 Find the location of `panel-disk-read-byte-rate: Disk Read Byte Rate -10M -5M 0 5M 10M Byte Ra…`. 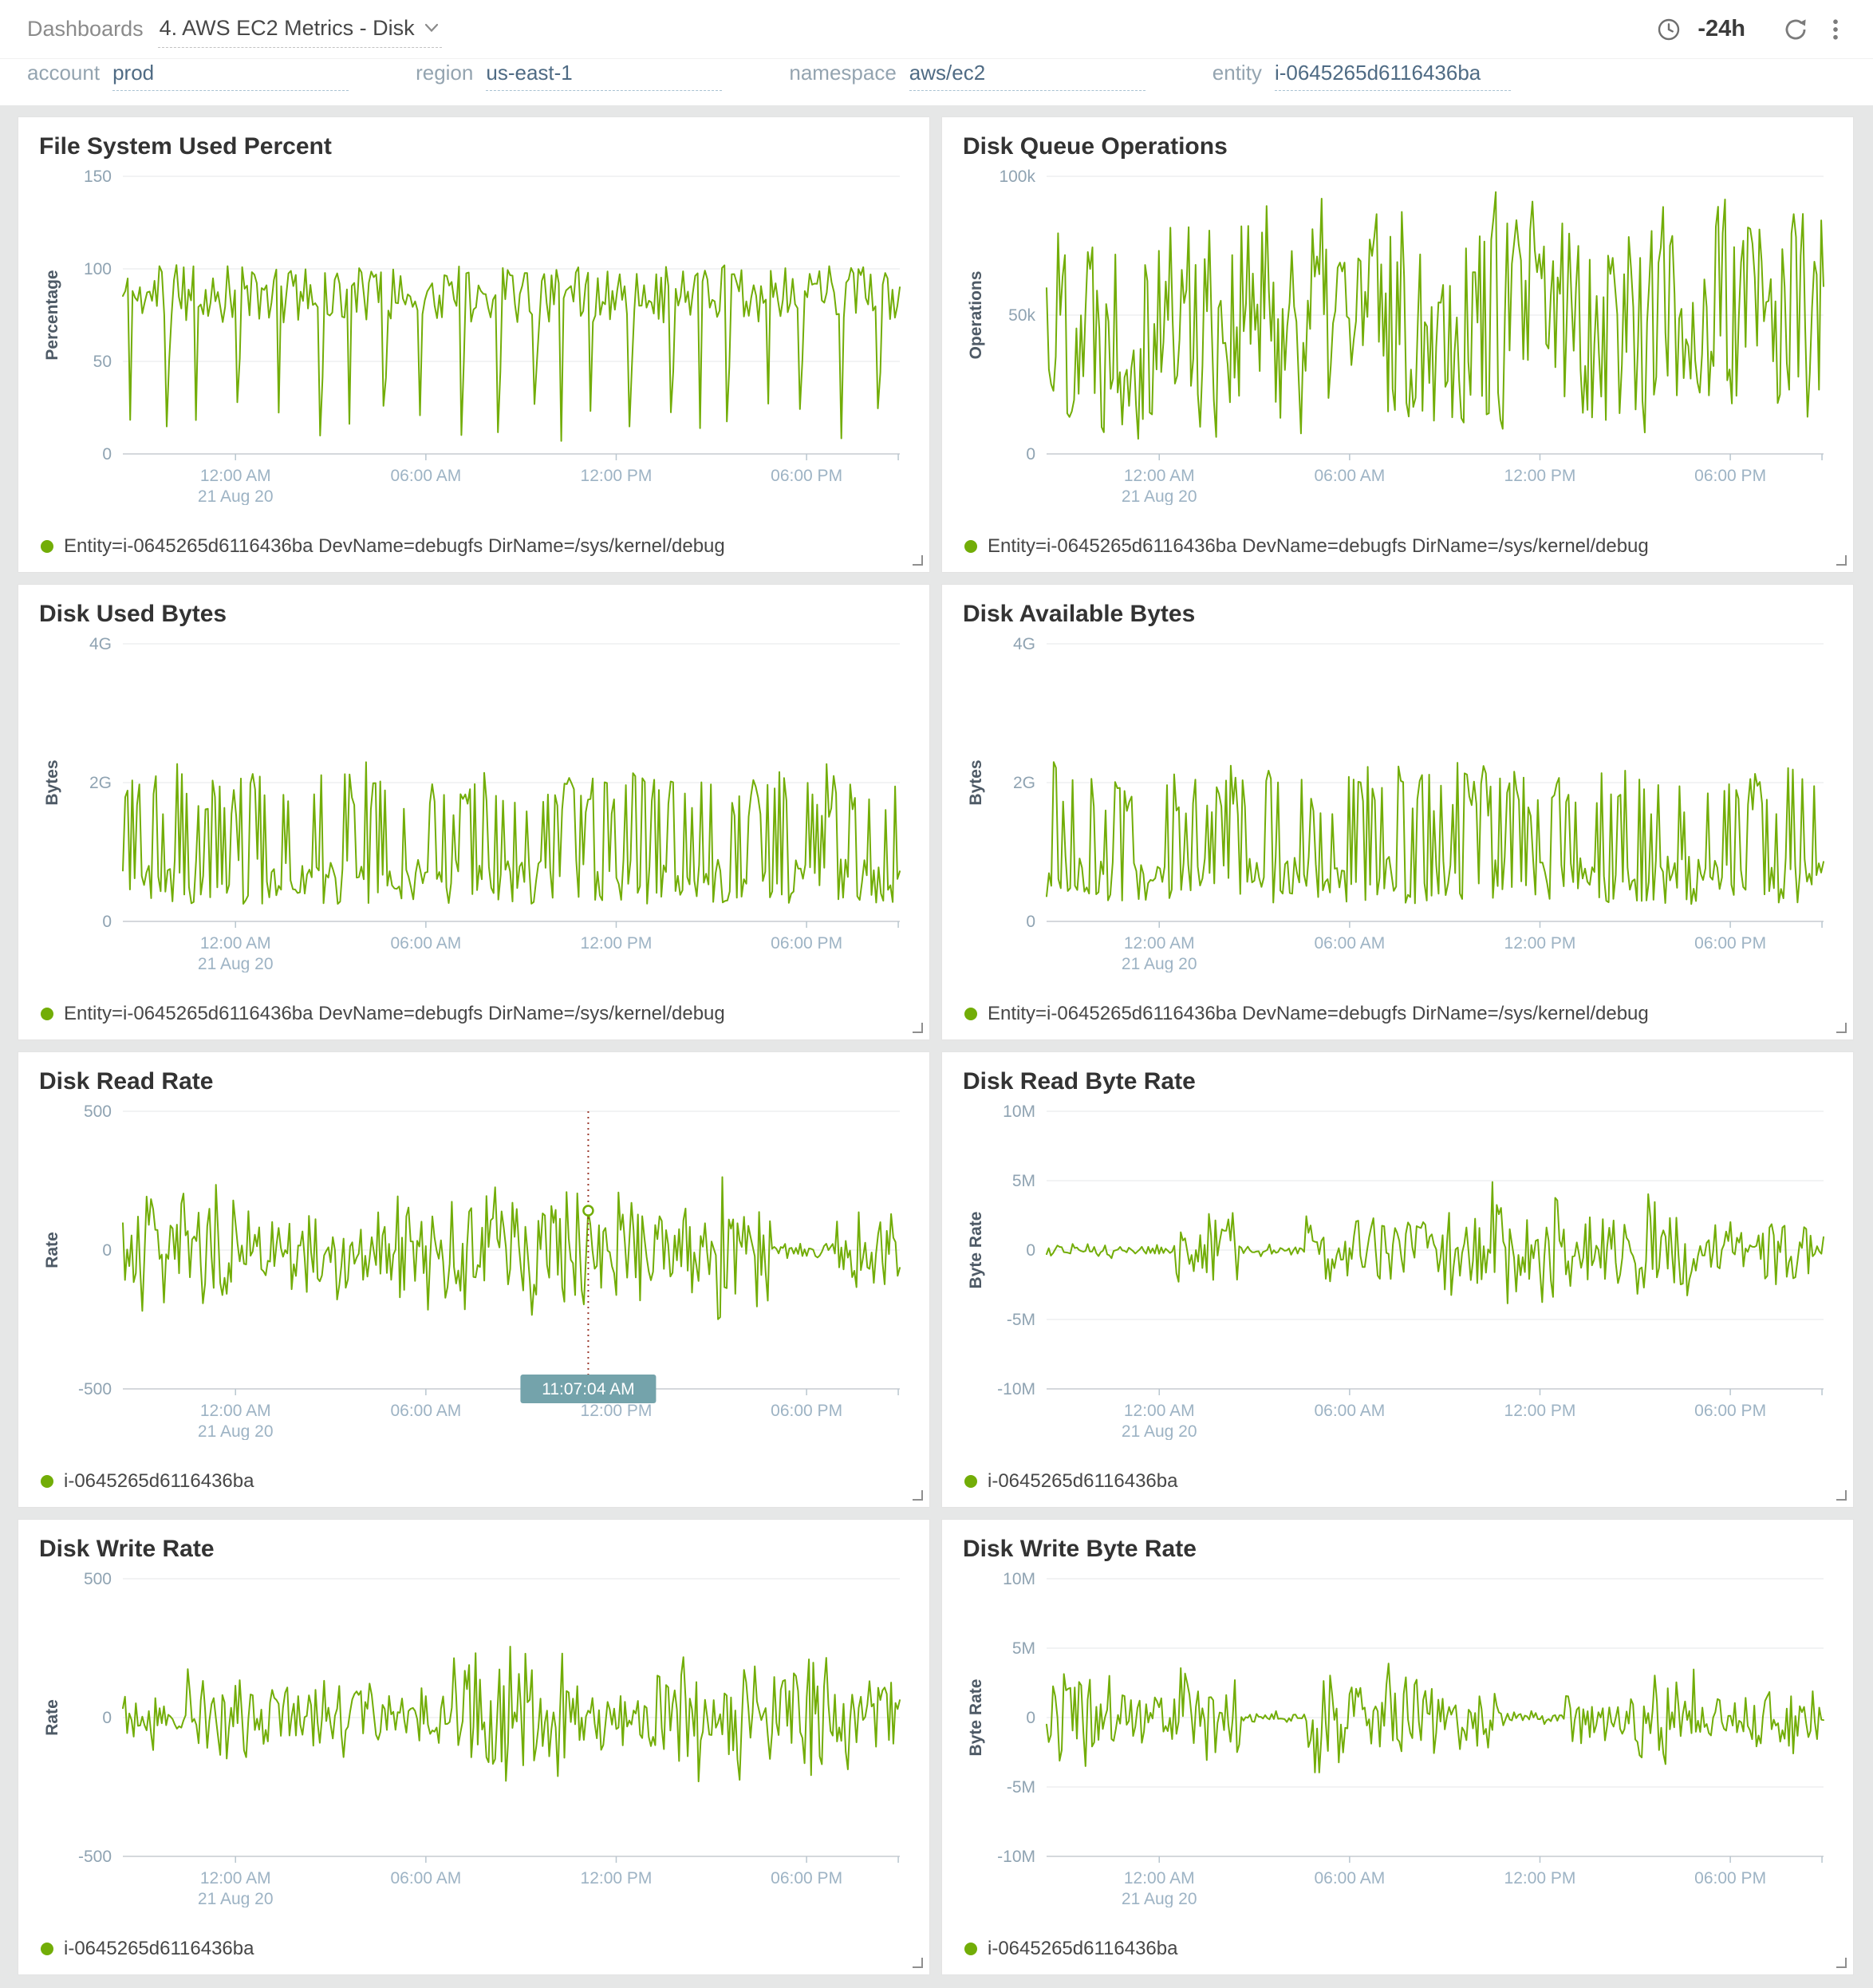

panel-disk-read-byte-rate: Disk Read Byte Rate -10M -5M 0 5M 10M Byte Ra… is located at coordinates (1397, 1279).